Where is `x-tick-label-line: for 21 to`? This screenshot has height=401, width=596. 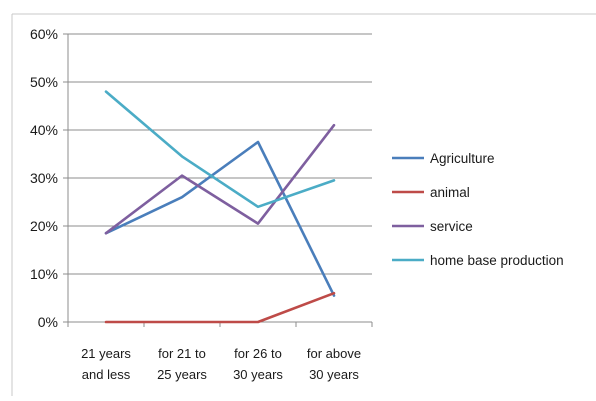
x-tick-label-line: for 21 to is located at coordinates (182, 353).